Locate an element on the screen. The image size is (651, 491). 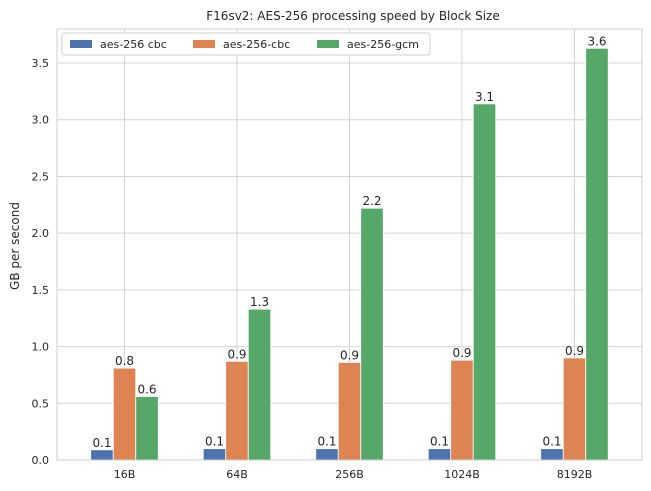
x-tick-label: 8192B is located at coordinates (575, 474).